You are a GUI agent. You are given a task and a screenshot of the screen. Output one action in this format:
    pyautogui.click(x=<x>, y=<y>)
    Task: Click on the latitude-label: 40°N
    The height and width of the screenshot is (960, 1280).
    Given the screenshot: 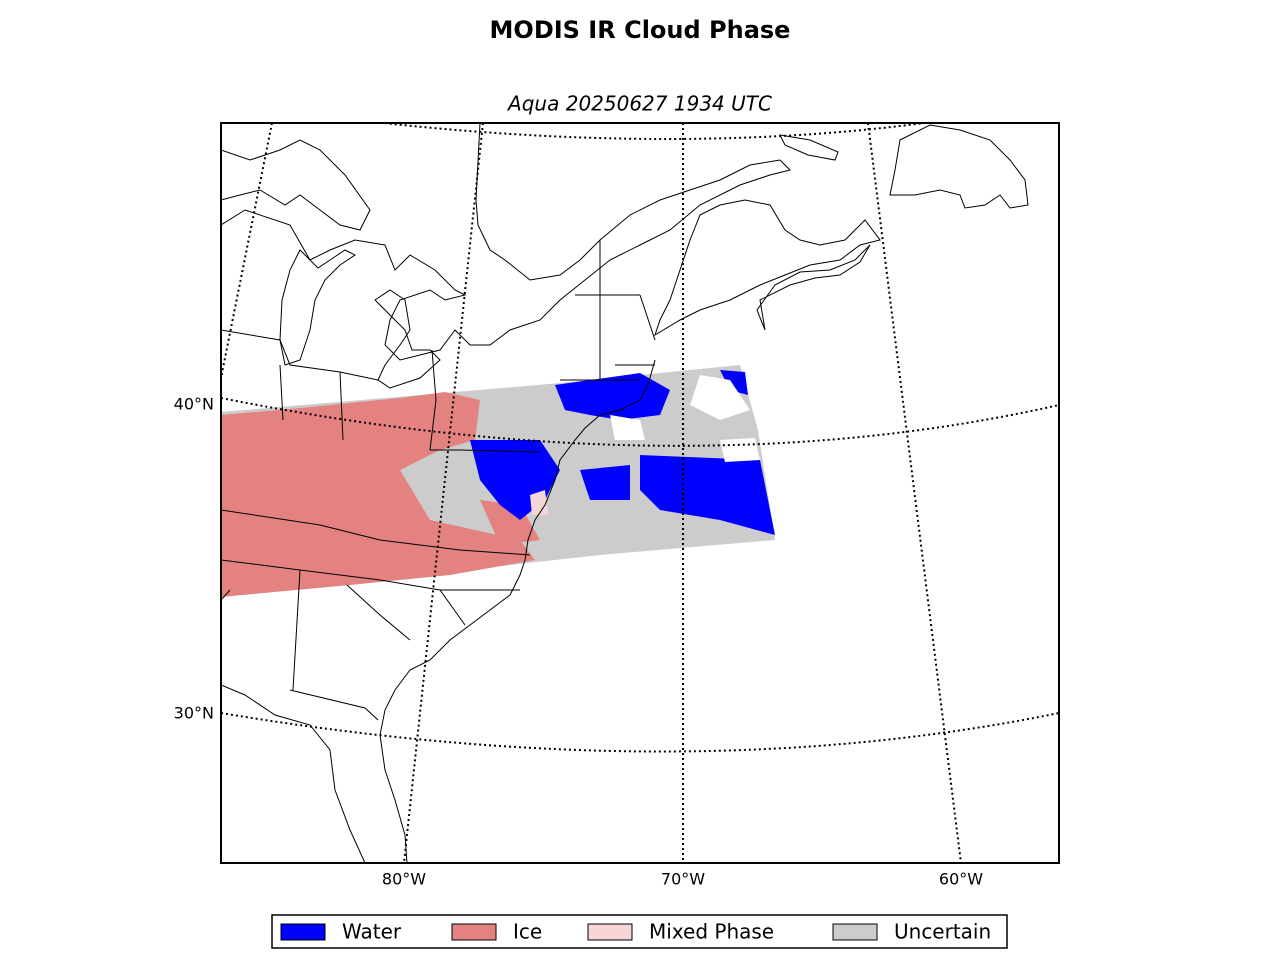 What is the action you would take?
    pyautogui.click(x=194, y=404)
    